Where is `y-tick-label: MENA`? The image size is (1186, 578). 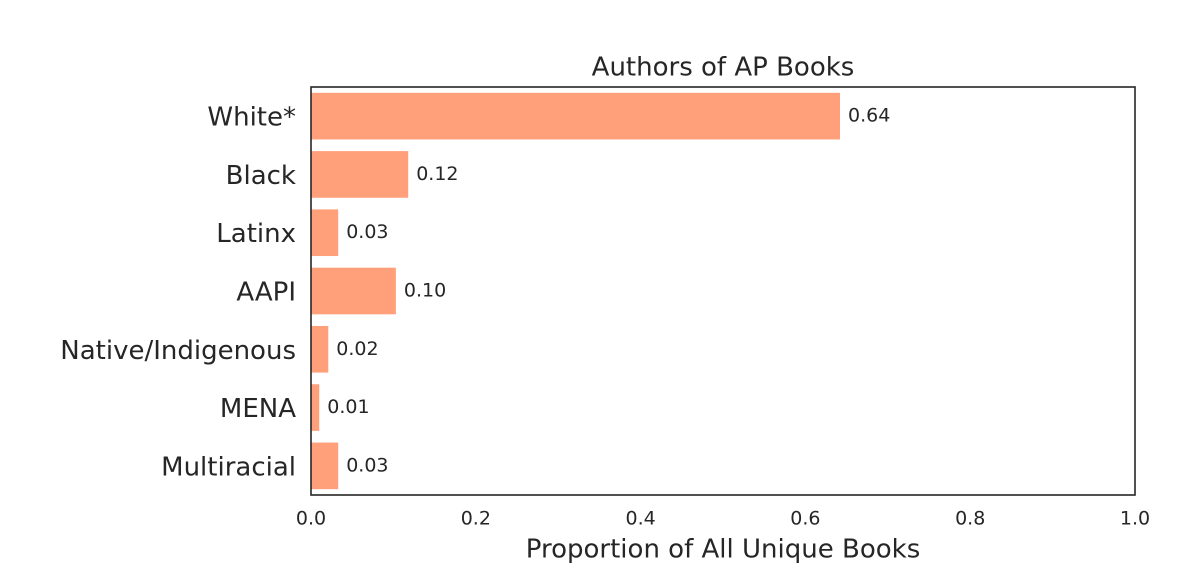 y-tick-label: MENA is located at coordinates (258, 409).